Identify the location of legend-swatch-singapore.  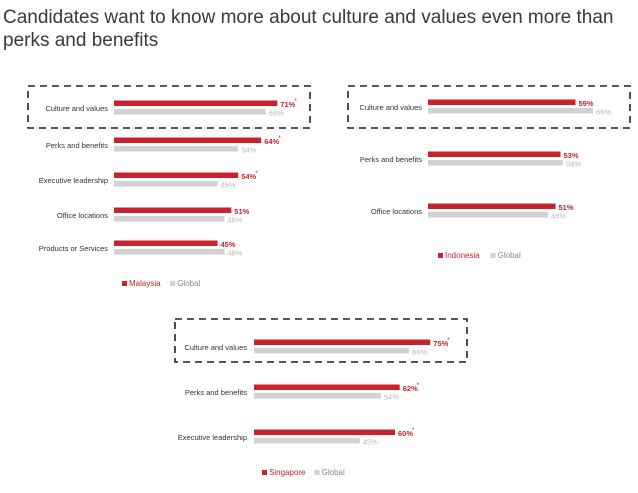
(264, 472).